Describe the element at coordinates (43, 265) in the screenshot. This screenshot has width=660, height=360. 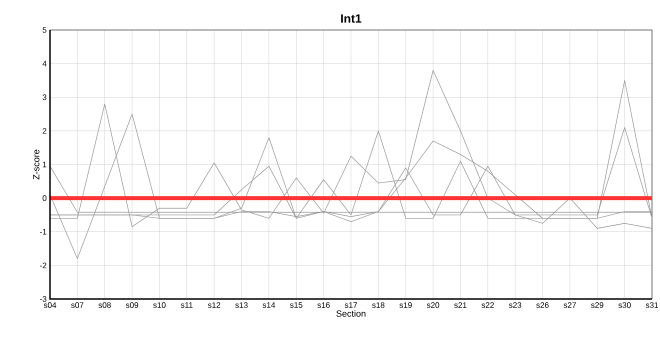
I see `y-tick-label: -2` at that location.